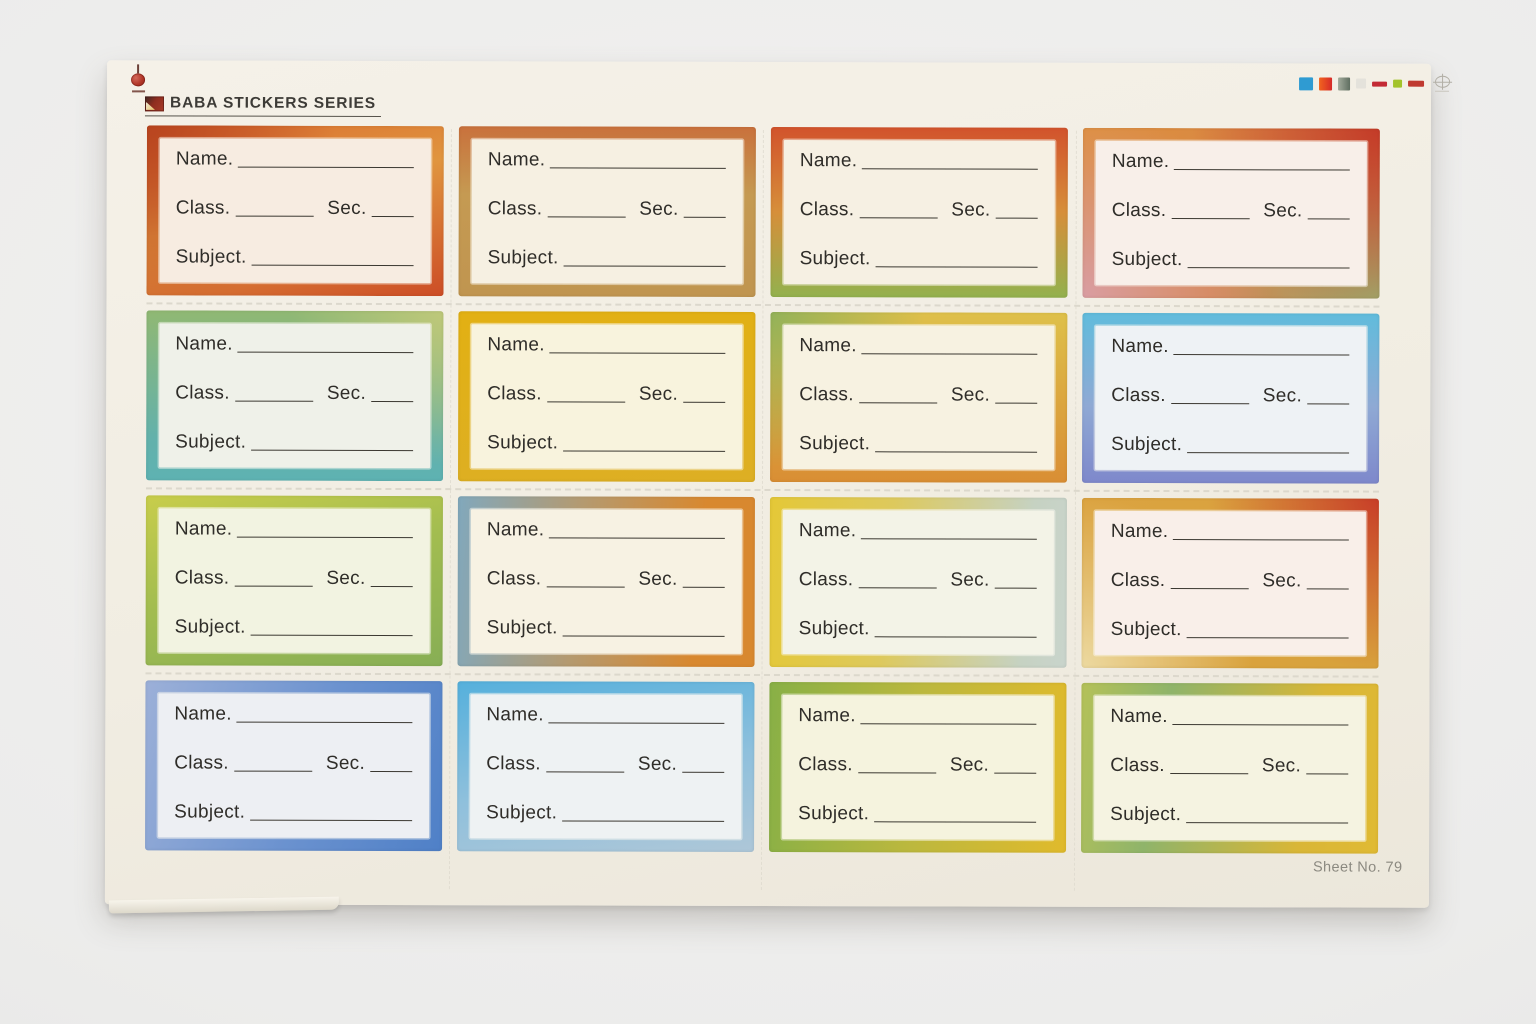 The height and width of the screenshot is (1024, 1536). What do you see at coordinates (138, 91) in the screenshot?
I see `plumb-base-line` at bounding box center [138, 91].